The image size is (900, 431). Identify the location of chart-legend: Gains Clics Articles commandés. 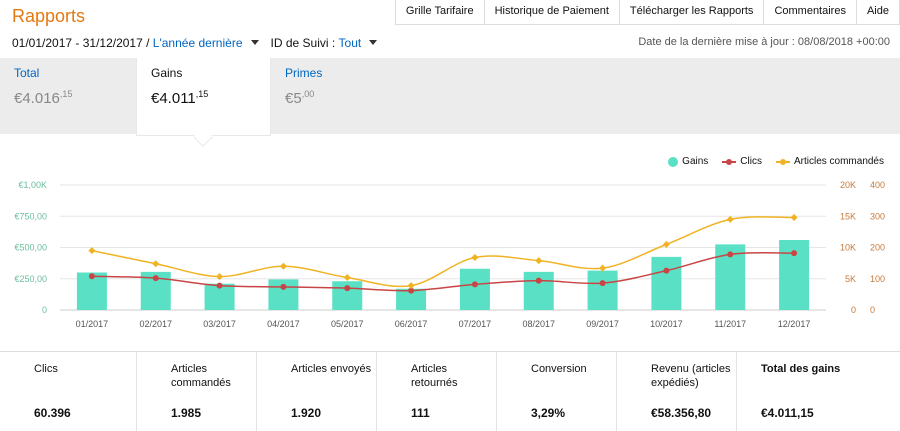
(769, 161).